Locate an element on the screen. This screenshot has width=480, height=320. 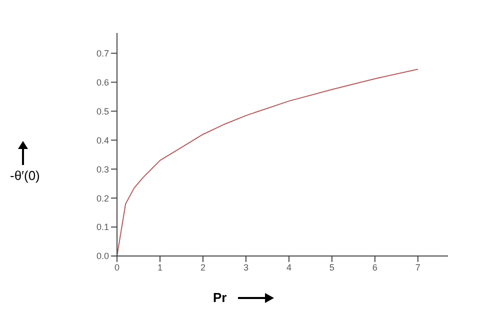
y-tick-label: 0.7 is located at coordinates (102, 53).